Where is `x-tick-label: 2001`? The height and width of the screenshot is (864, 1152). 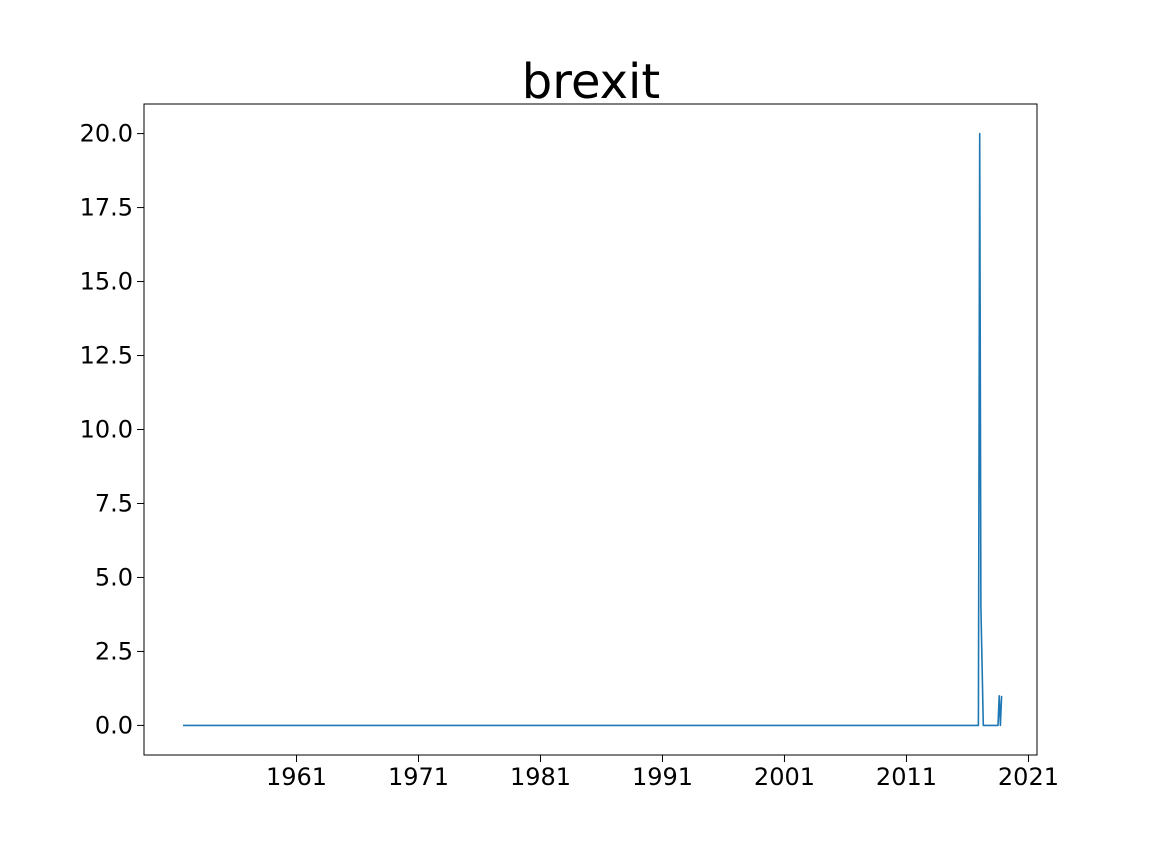
x-tick-label: 2001 is located at coordinates (784, 777).